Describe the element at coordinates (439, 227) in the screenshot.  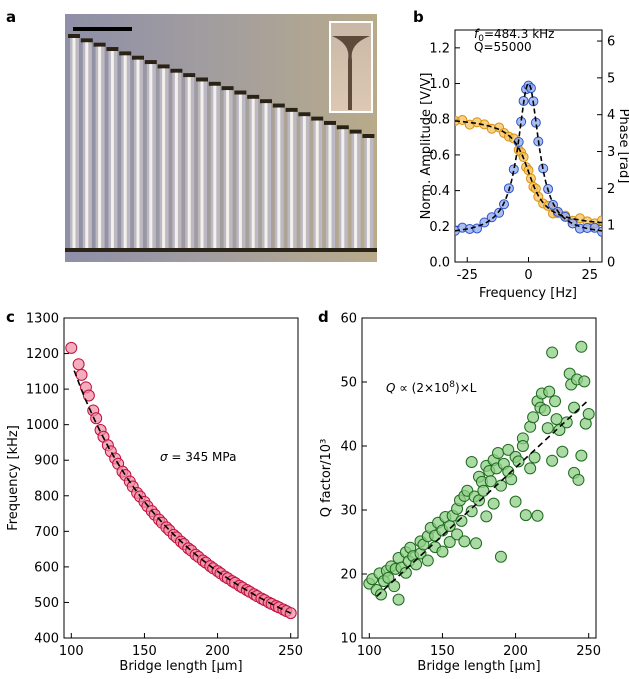
I see `plot-b-ytick-label: 0.2` at that location.